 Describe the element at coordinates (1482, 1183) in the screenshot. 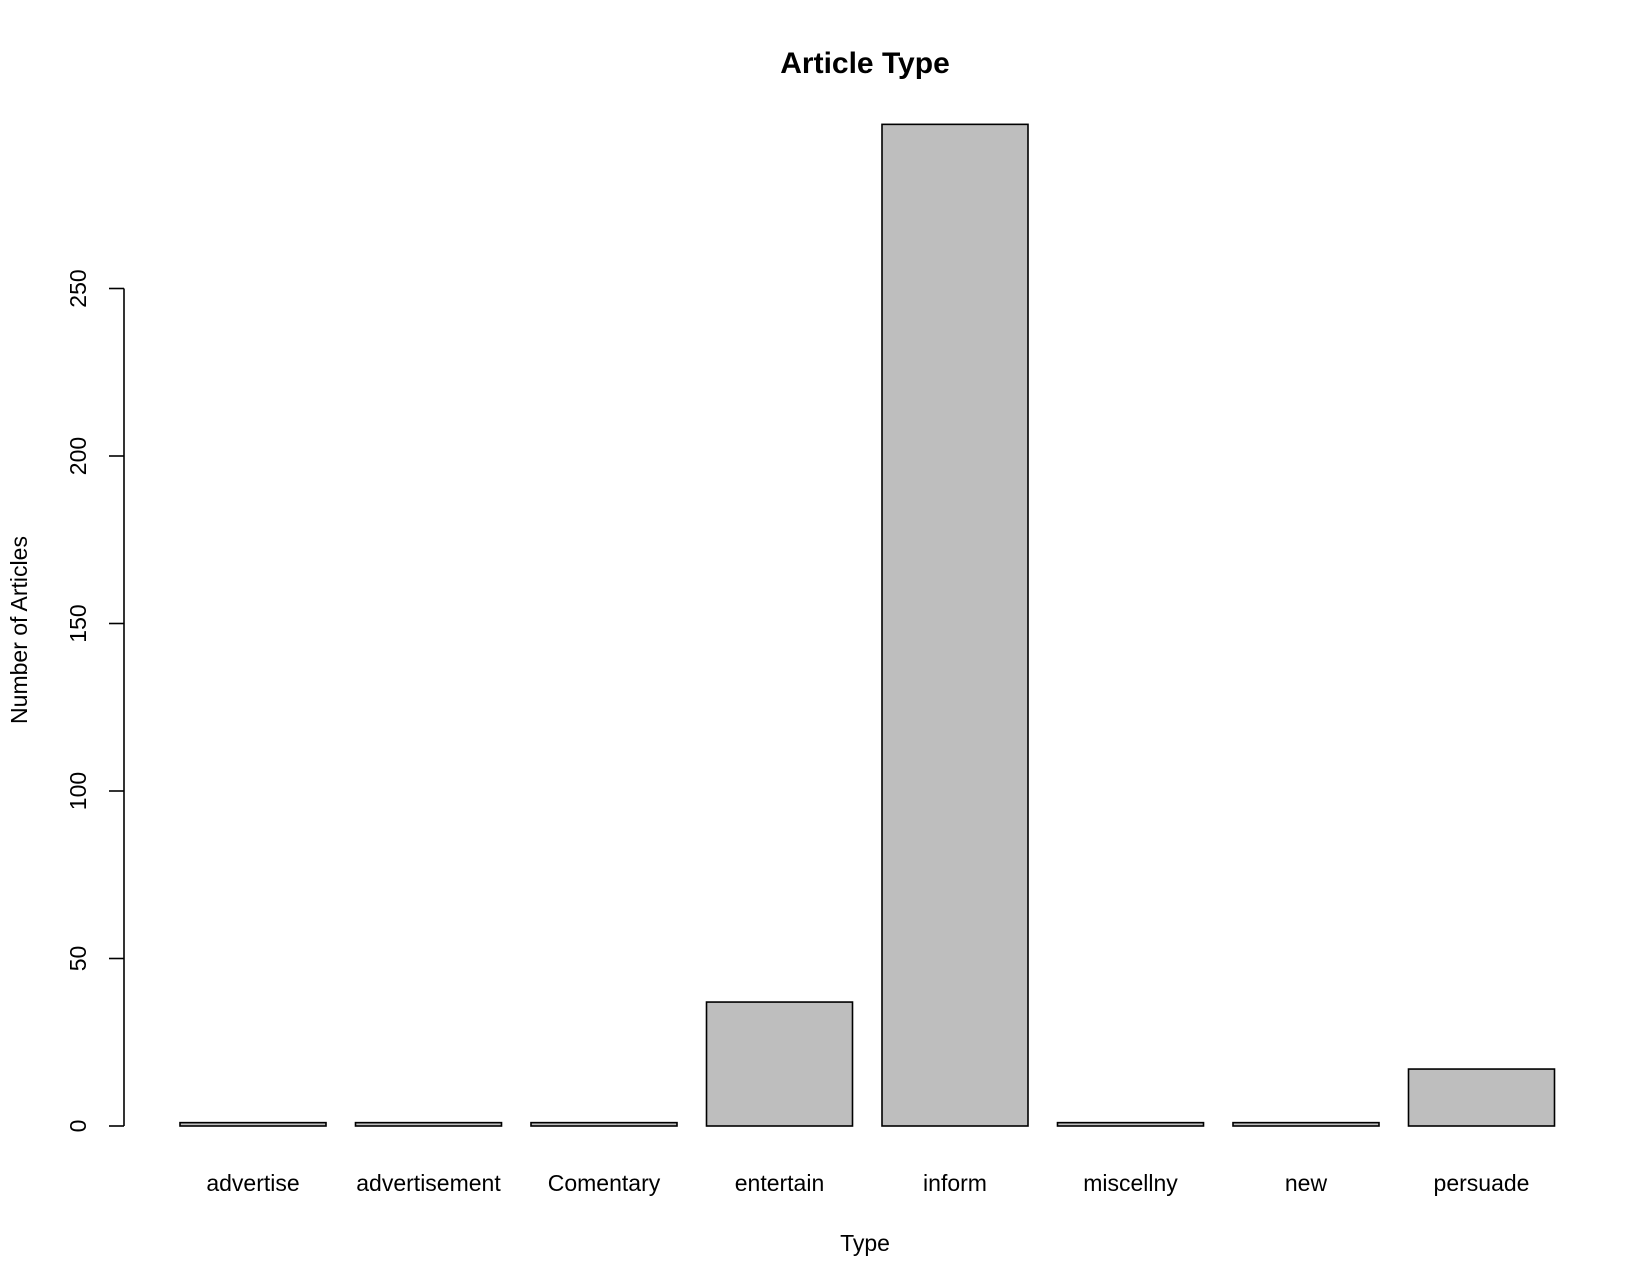

I see `x-tick-label: persuade` at that location.